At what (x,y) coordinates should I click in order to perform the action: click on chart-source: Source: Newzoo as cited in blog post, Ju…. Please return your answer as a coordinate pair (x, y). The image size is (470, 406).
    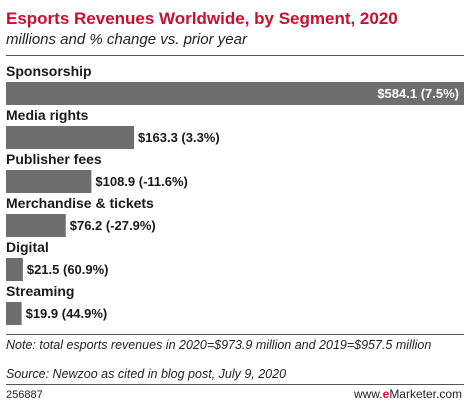
    Looking at the image, I should click on (146, 374).